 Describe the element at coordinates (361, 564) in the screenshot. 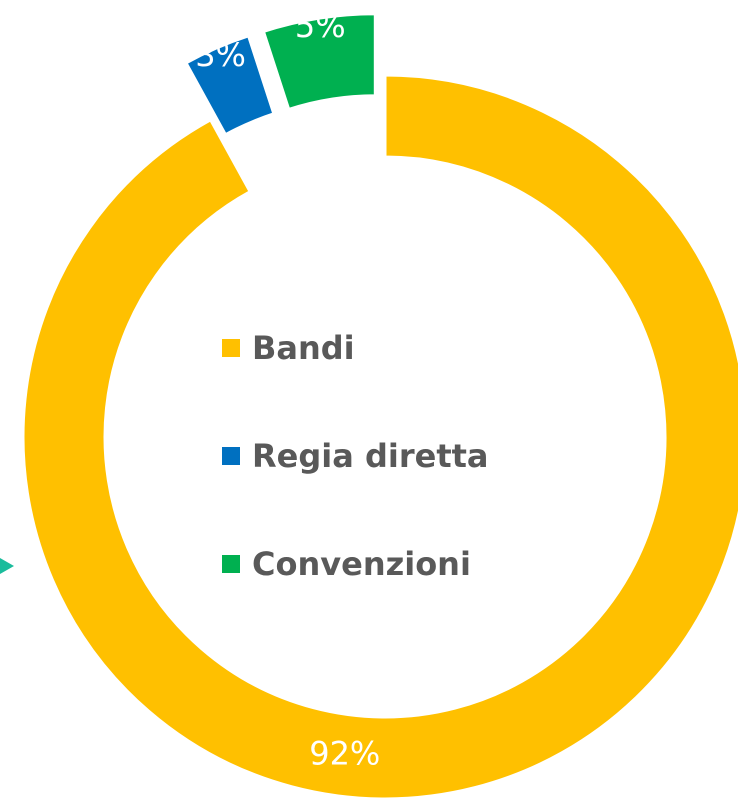

I see `legend-label: Convenzioni` at that location.